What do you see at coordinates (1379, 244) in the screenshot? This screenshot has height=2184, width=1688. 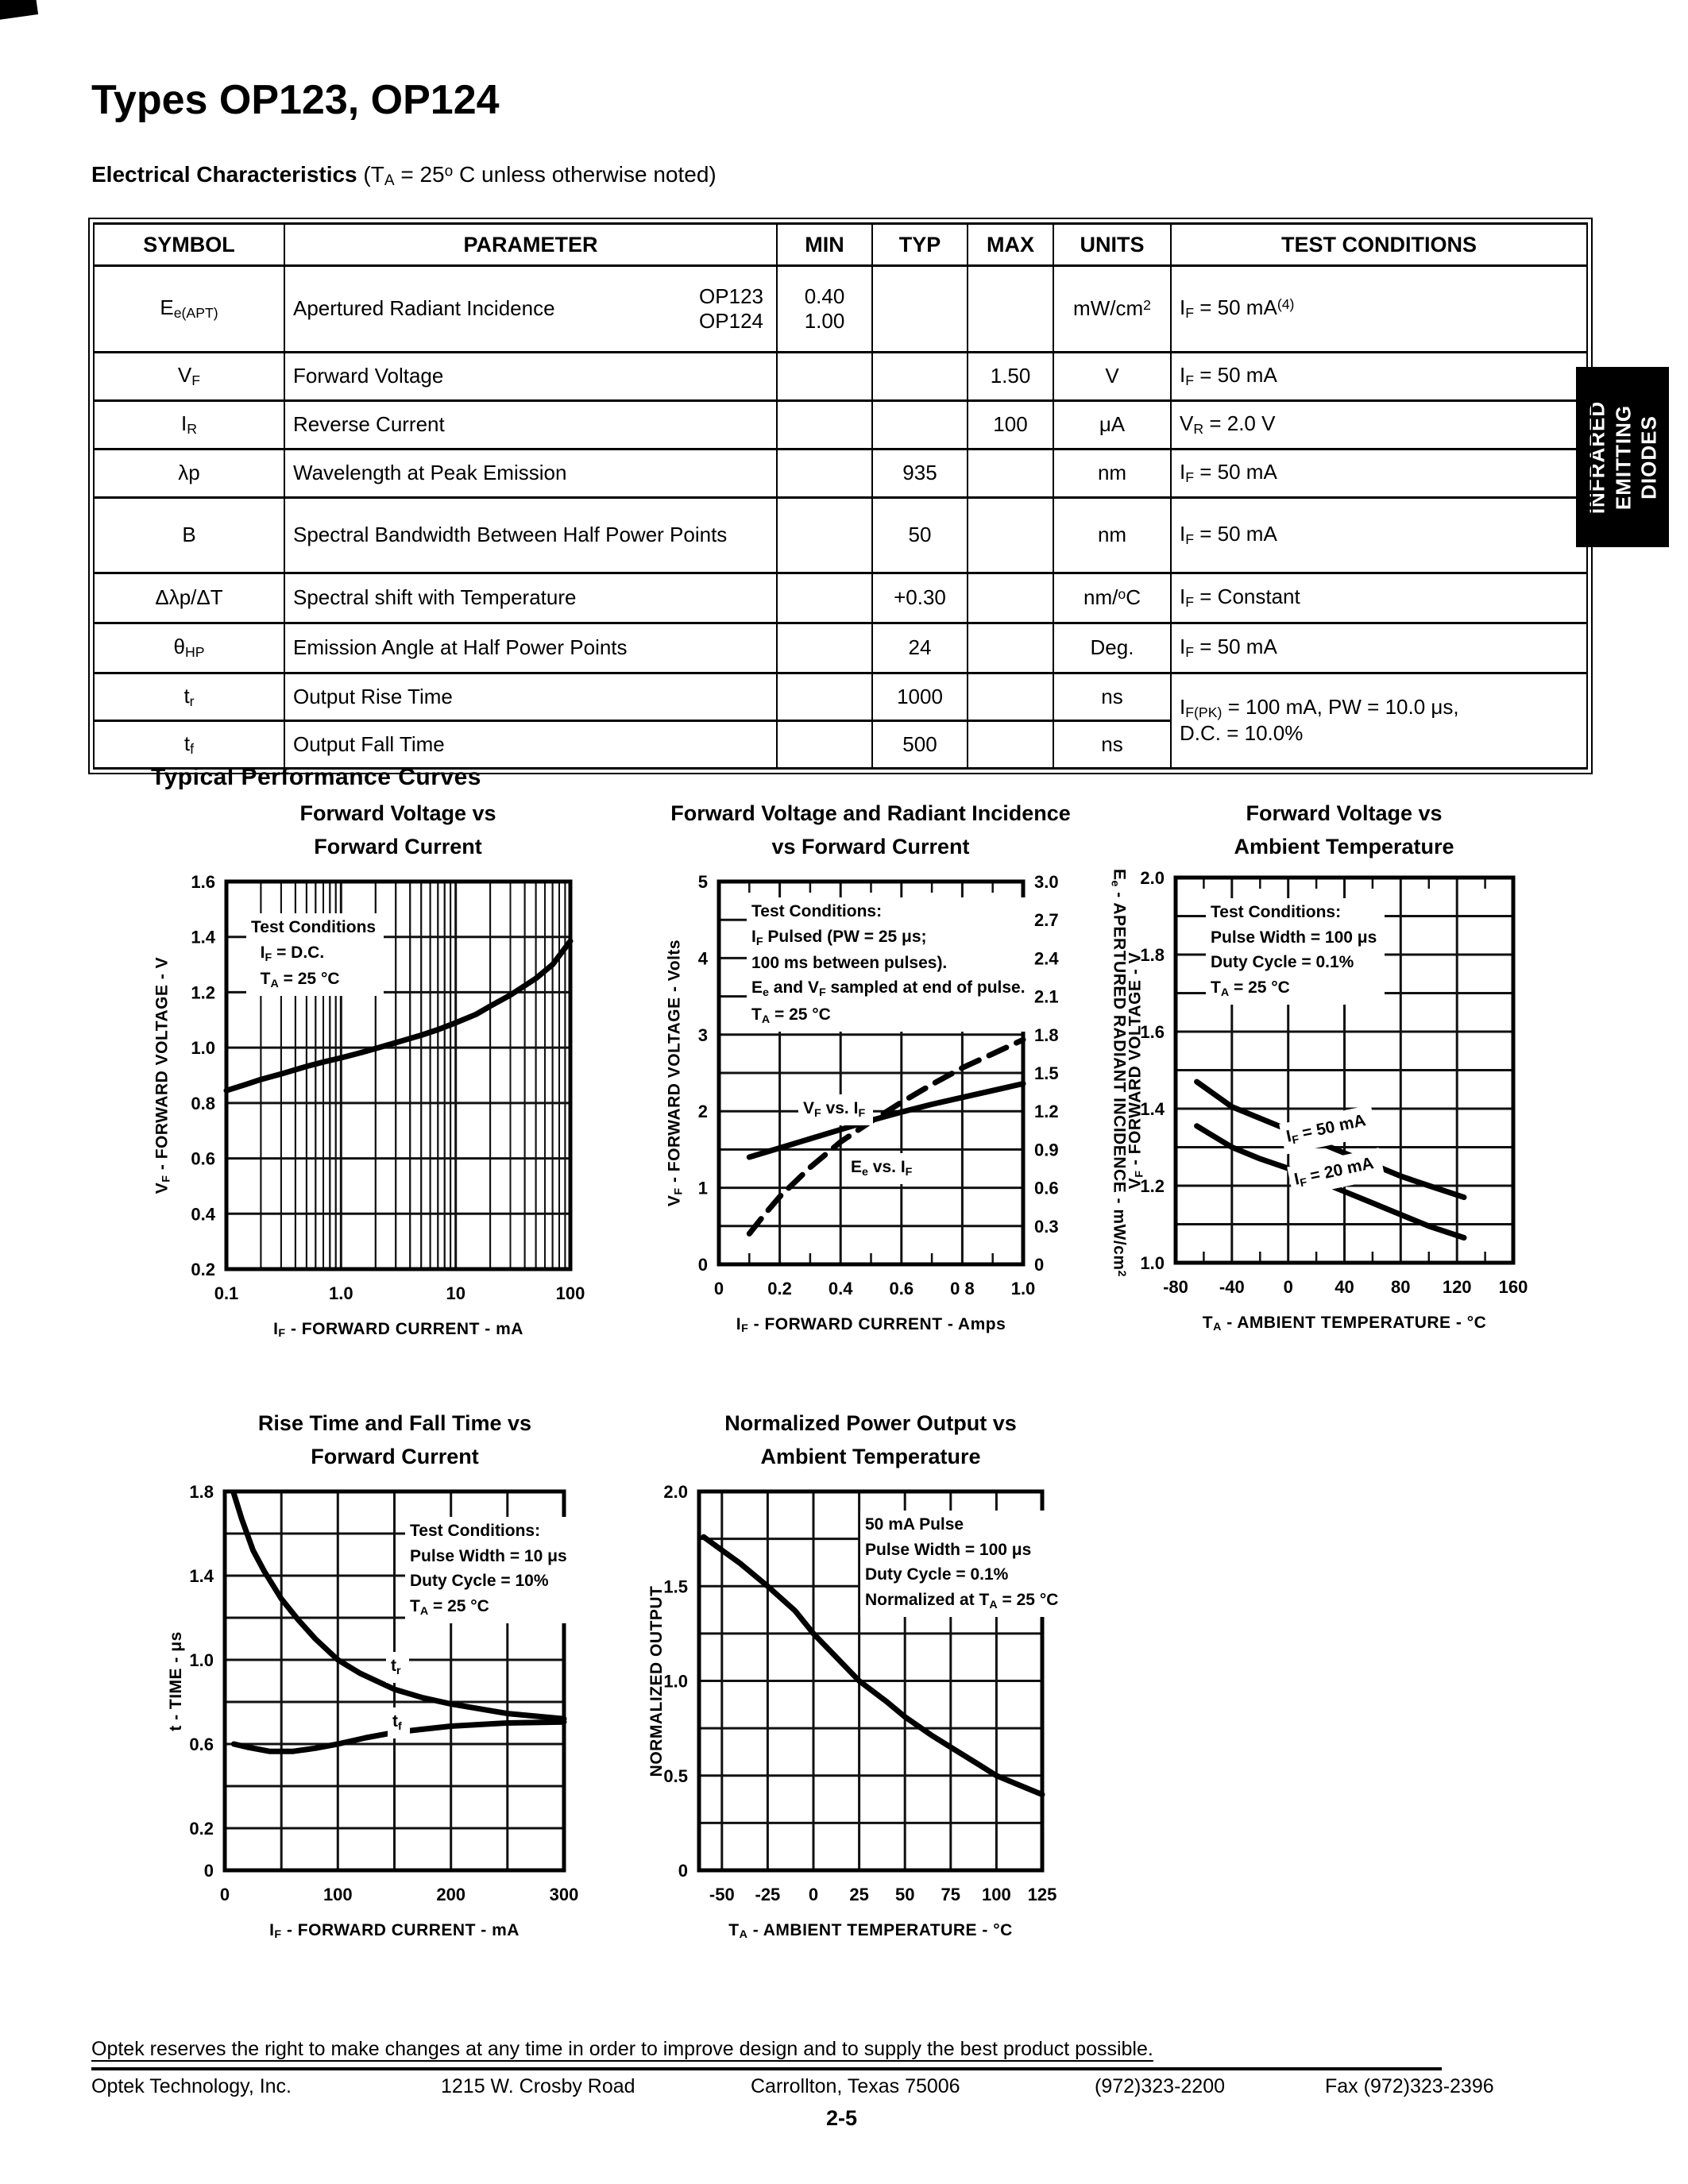 I see `column-header: TEST CONDITIONS` at bounding box center [1379, 244].